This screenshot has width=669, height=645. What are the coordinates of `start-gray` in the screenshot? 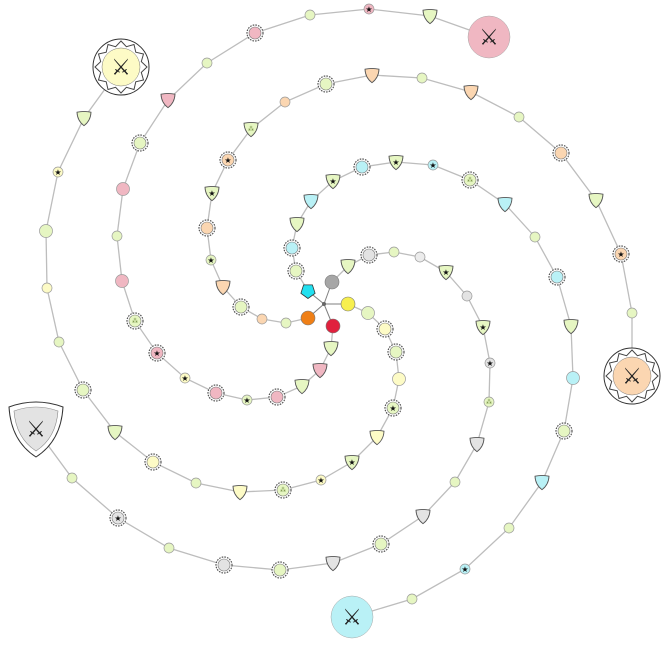 It's located at (332, 282).